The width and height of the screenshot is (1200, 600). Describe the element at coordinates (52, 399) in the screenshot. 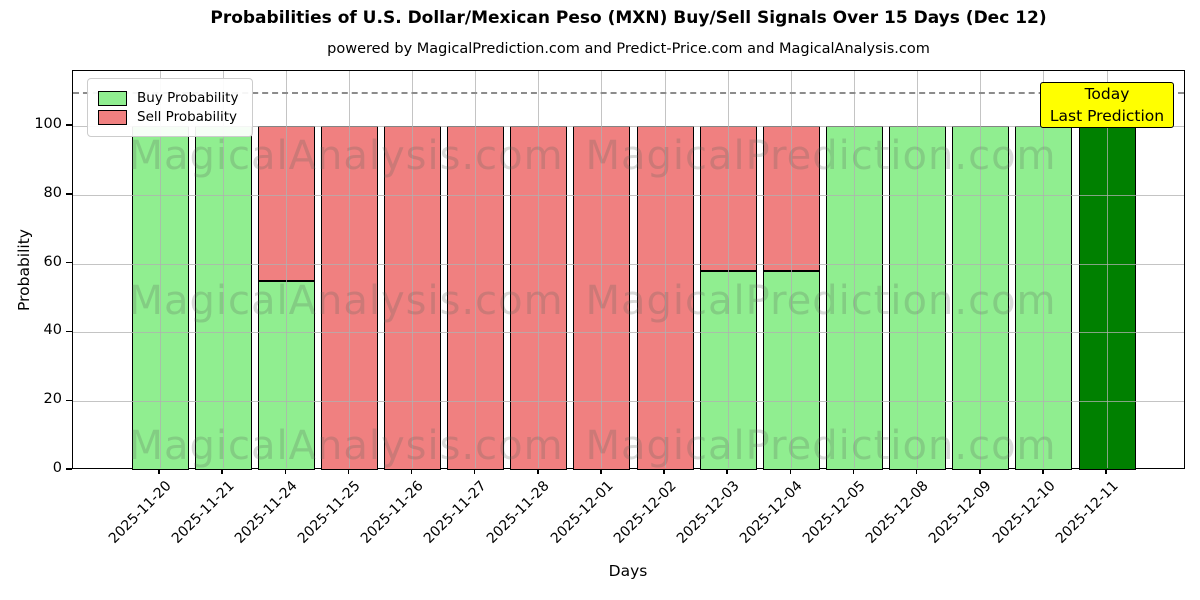

I see `y-tick-label: 20` at that location.